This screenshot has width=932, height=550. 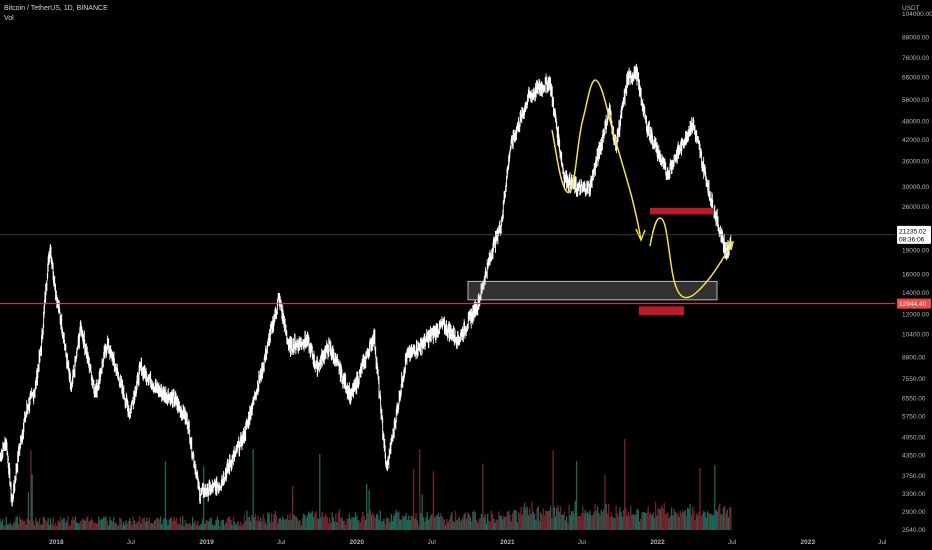 What do you see at coordinates (914, 399) in the screenshot?
I see `price-tick-label: 6550.00` at bounding box center [914, 399].